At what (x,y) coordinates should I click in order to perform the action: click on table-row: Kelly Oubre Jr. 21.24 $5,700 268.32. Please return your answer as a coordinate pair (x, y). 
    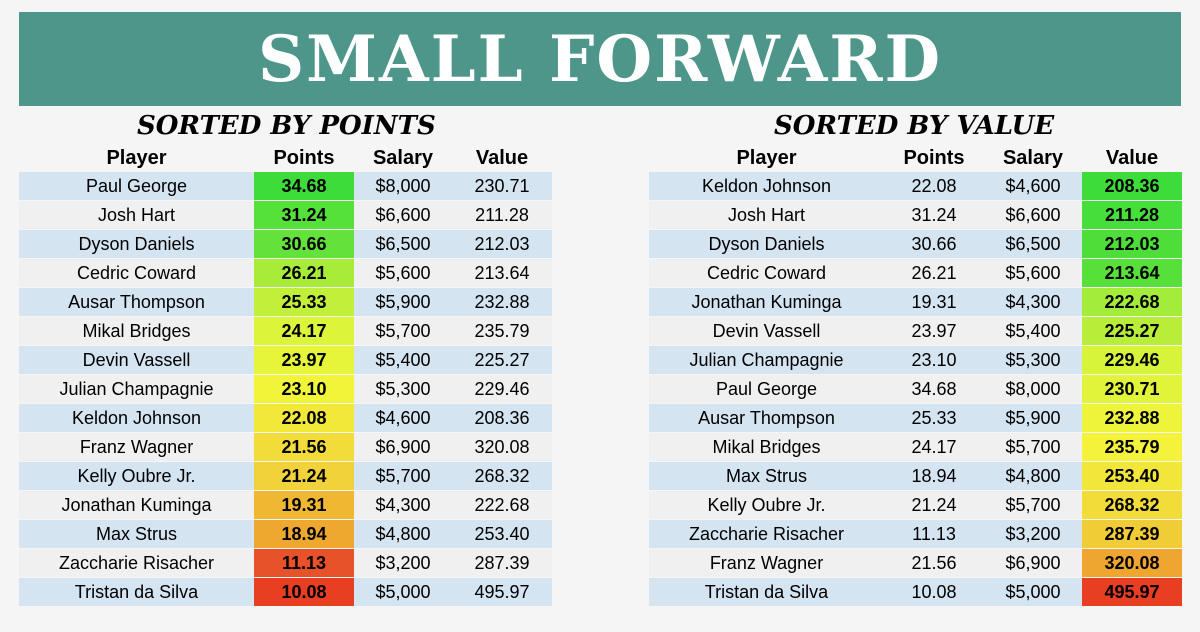
    Looking at the image, I should click on (285, 476).